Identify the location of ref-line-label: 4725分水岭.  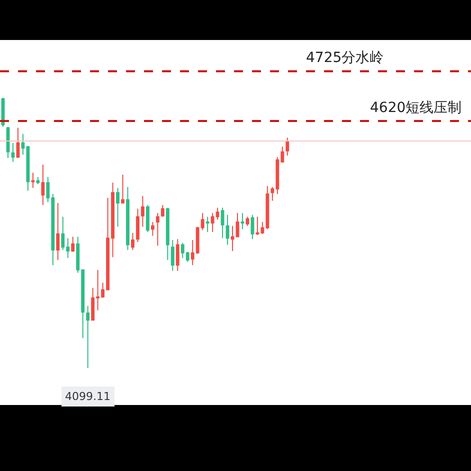
(345, 58).